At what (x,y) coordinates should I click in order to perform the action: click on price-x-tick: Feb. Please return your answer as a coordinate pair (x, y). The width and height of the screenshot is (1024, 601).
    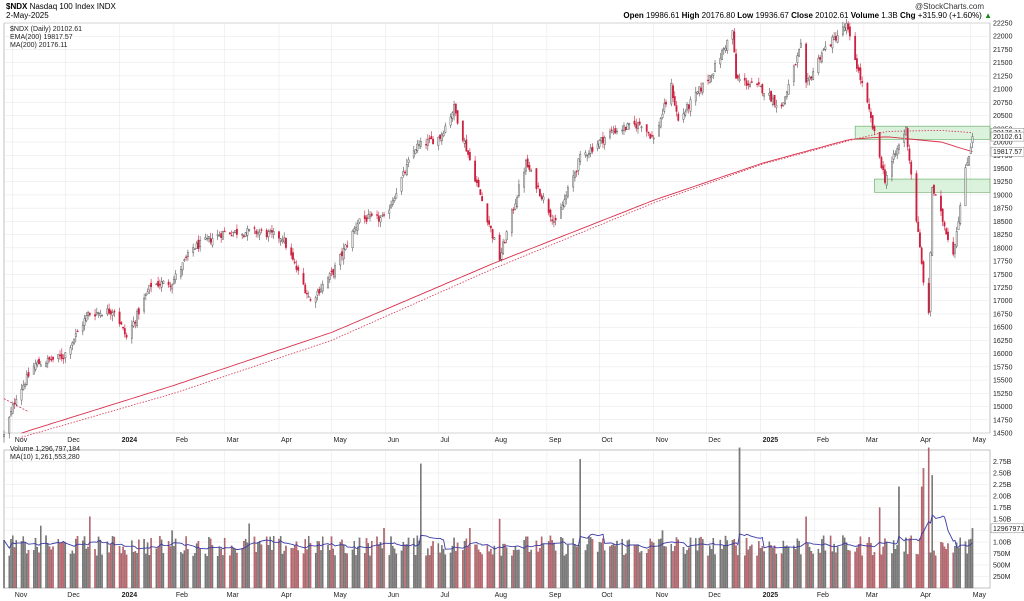
    Looking at the image, I should click on (823, 440).